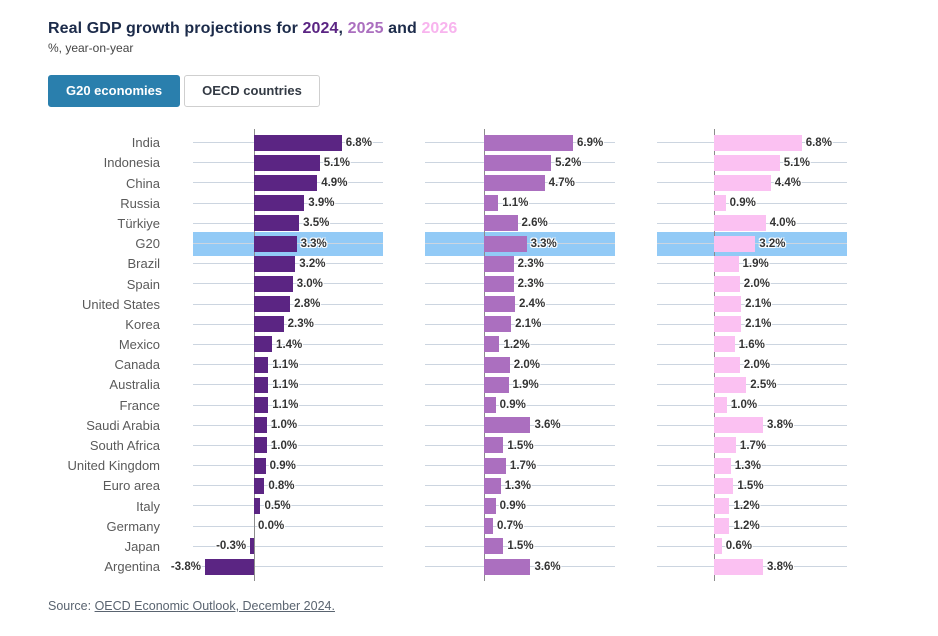  I want to click on country-label: G20, so click(147, 244).